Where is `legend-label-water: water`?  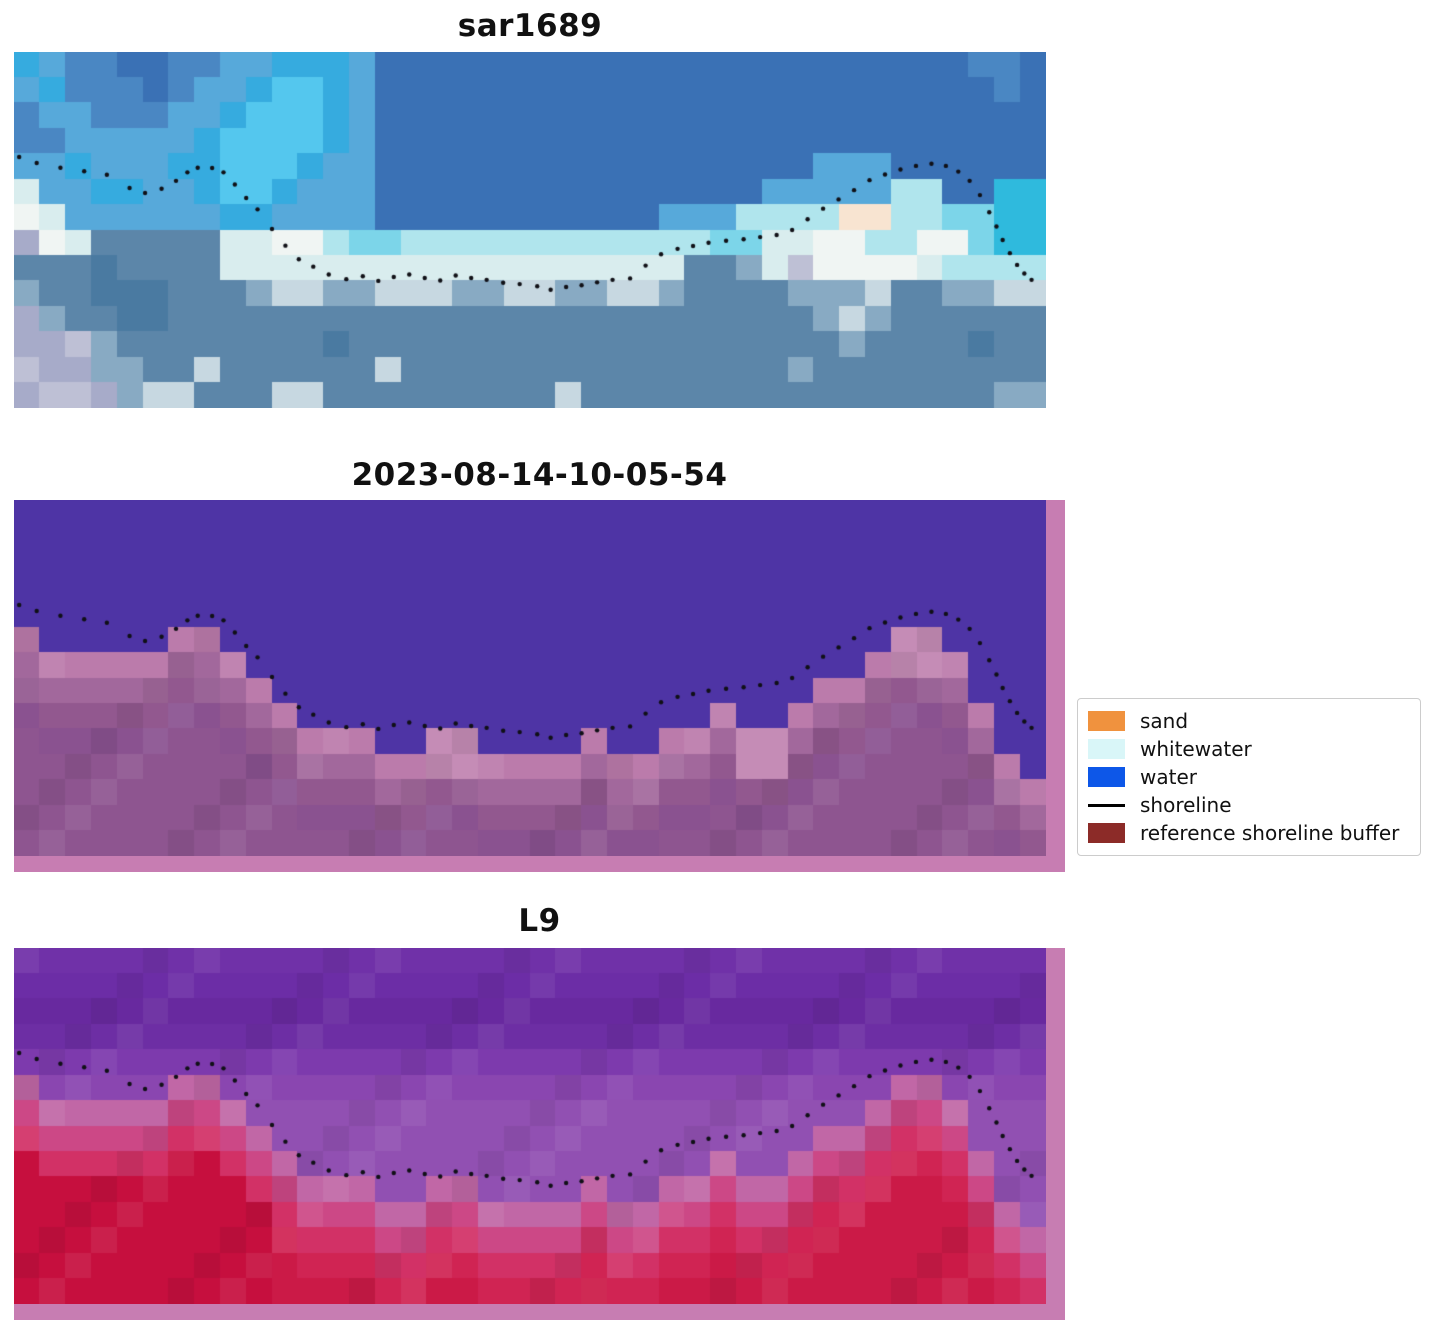
legend-label-water: water is located at coordinates (1168, 777).